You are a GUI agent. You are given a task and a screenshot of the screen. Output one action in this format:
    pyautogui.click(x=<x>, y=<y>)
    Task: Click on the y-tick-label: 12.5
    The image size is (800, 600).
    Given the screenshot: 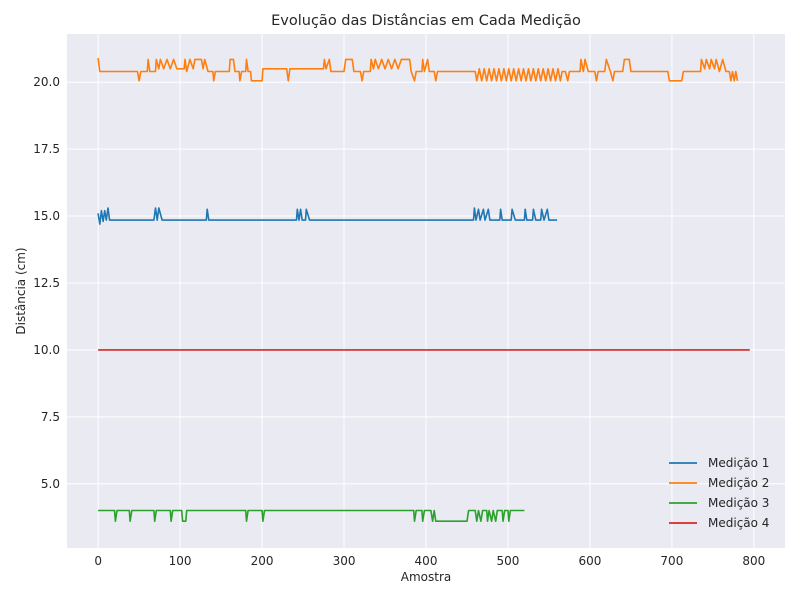 What is the action you would take?
    pyautogui.click(x=46, y=283)
    